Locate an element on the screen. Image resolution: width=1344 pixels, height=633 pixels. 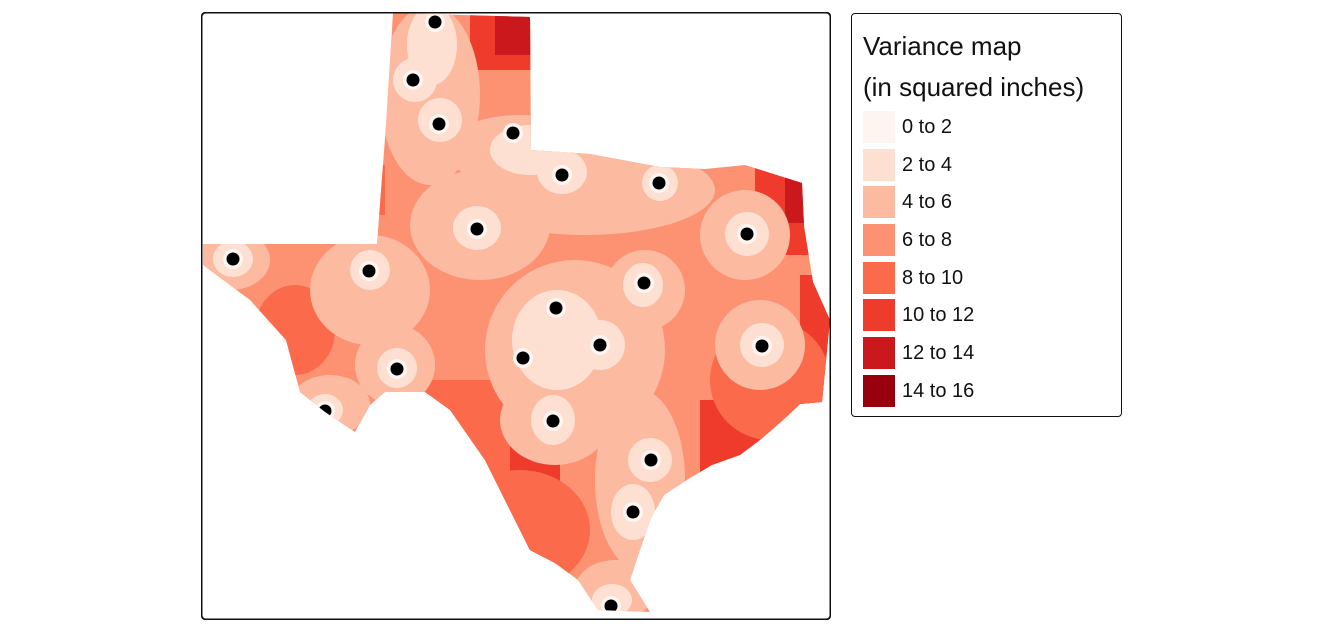
legend-title-line-2: (in squared inches) is located at coordinates (974, 87).